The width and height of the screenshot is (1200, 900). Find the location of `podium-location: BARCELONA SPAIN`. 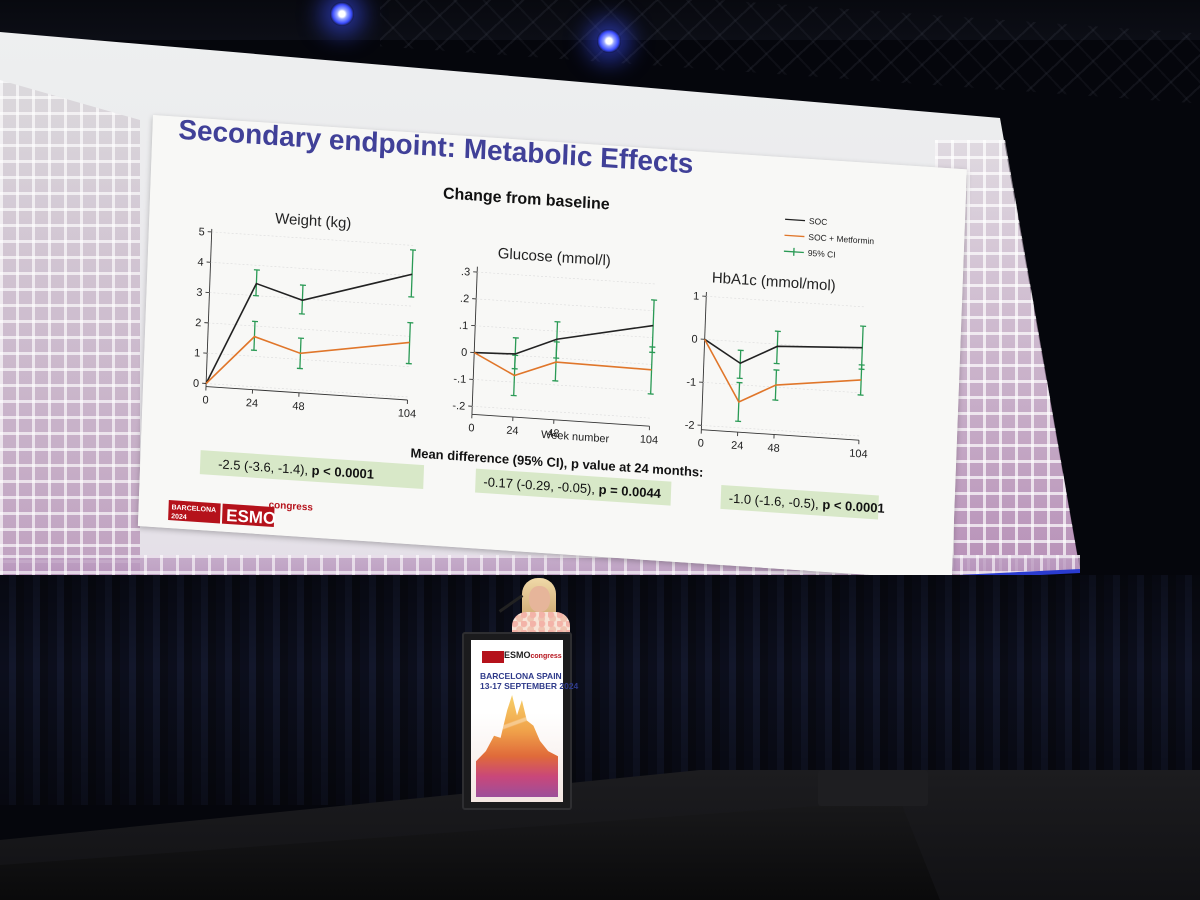

podium-location: BARCELONA SPAIN is located at coordinates (521, 676).